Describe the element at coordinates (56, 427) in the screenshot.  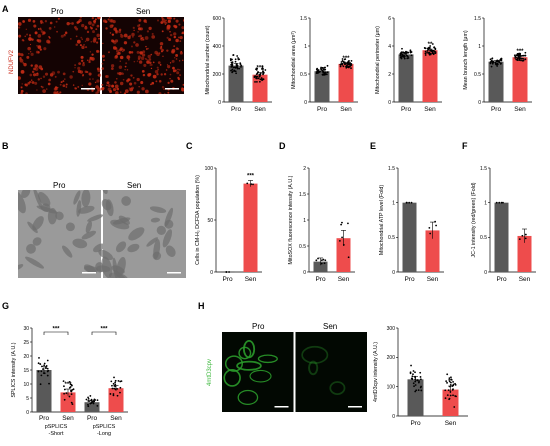
I see `group-label: pSPLICS` at that location.